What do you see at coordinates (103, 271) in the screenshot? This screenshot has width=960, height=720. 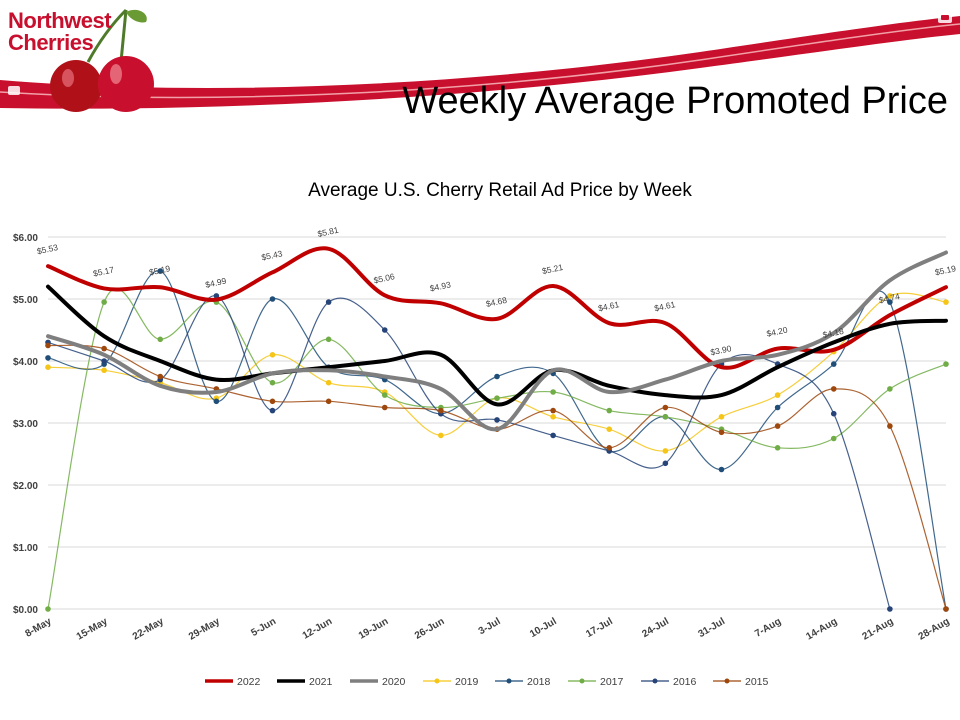 I see `data-label: $5.17` at bounding box center [103, 271].